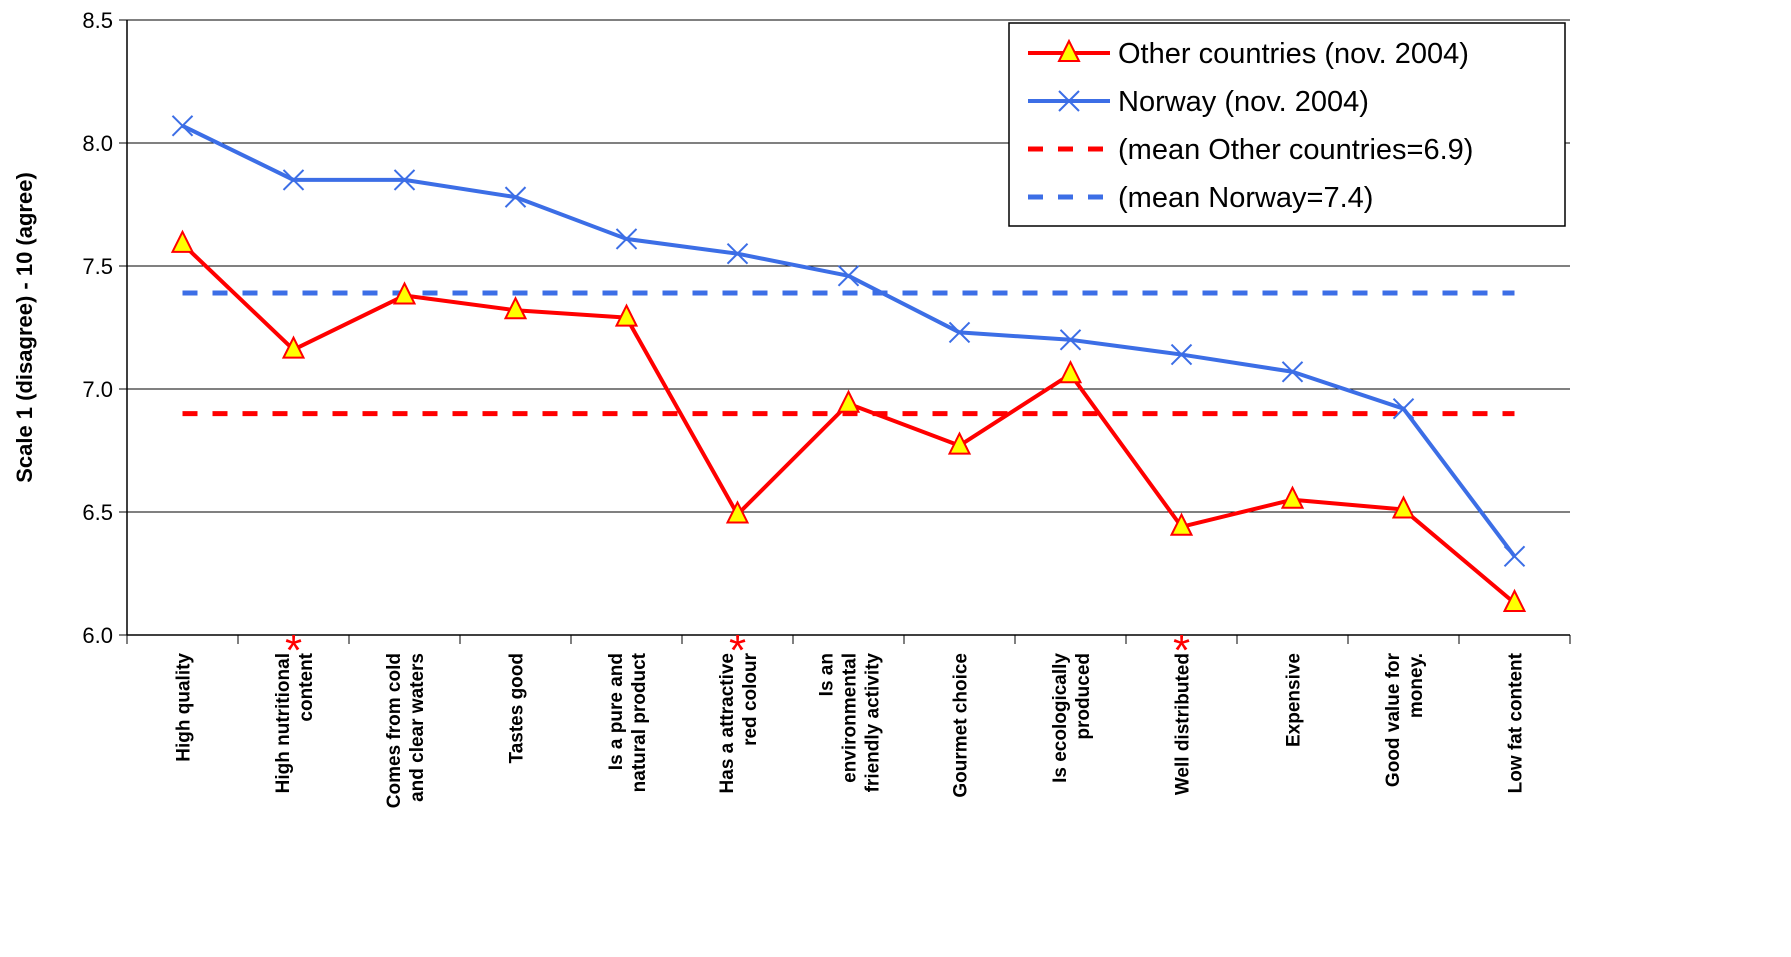 Image resolution: width=1791 pixels, height=957 pixels. Describe the element at coordinates (827, 674) in the screenshot. I see `x-tick-label-line: Is an` at that location.